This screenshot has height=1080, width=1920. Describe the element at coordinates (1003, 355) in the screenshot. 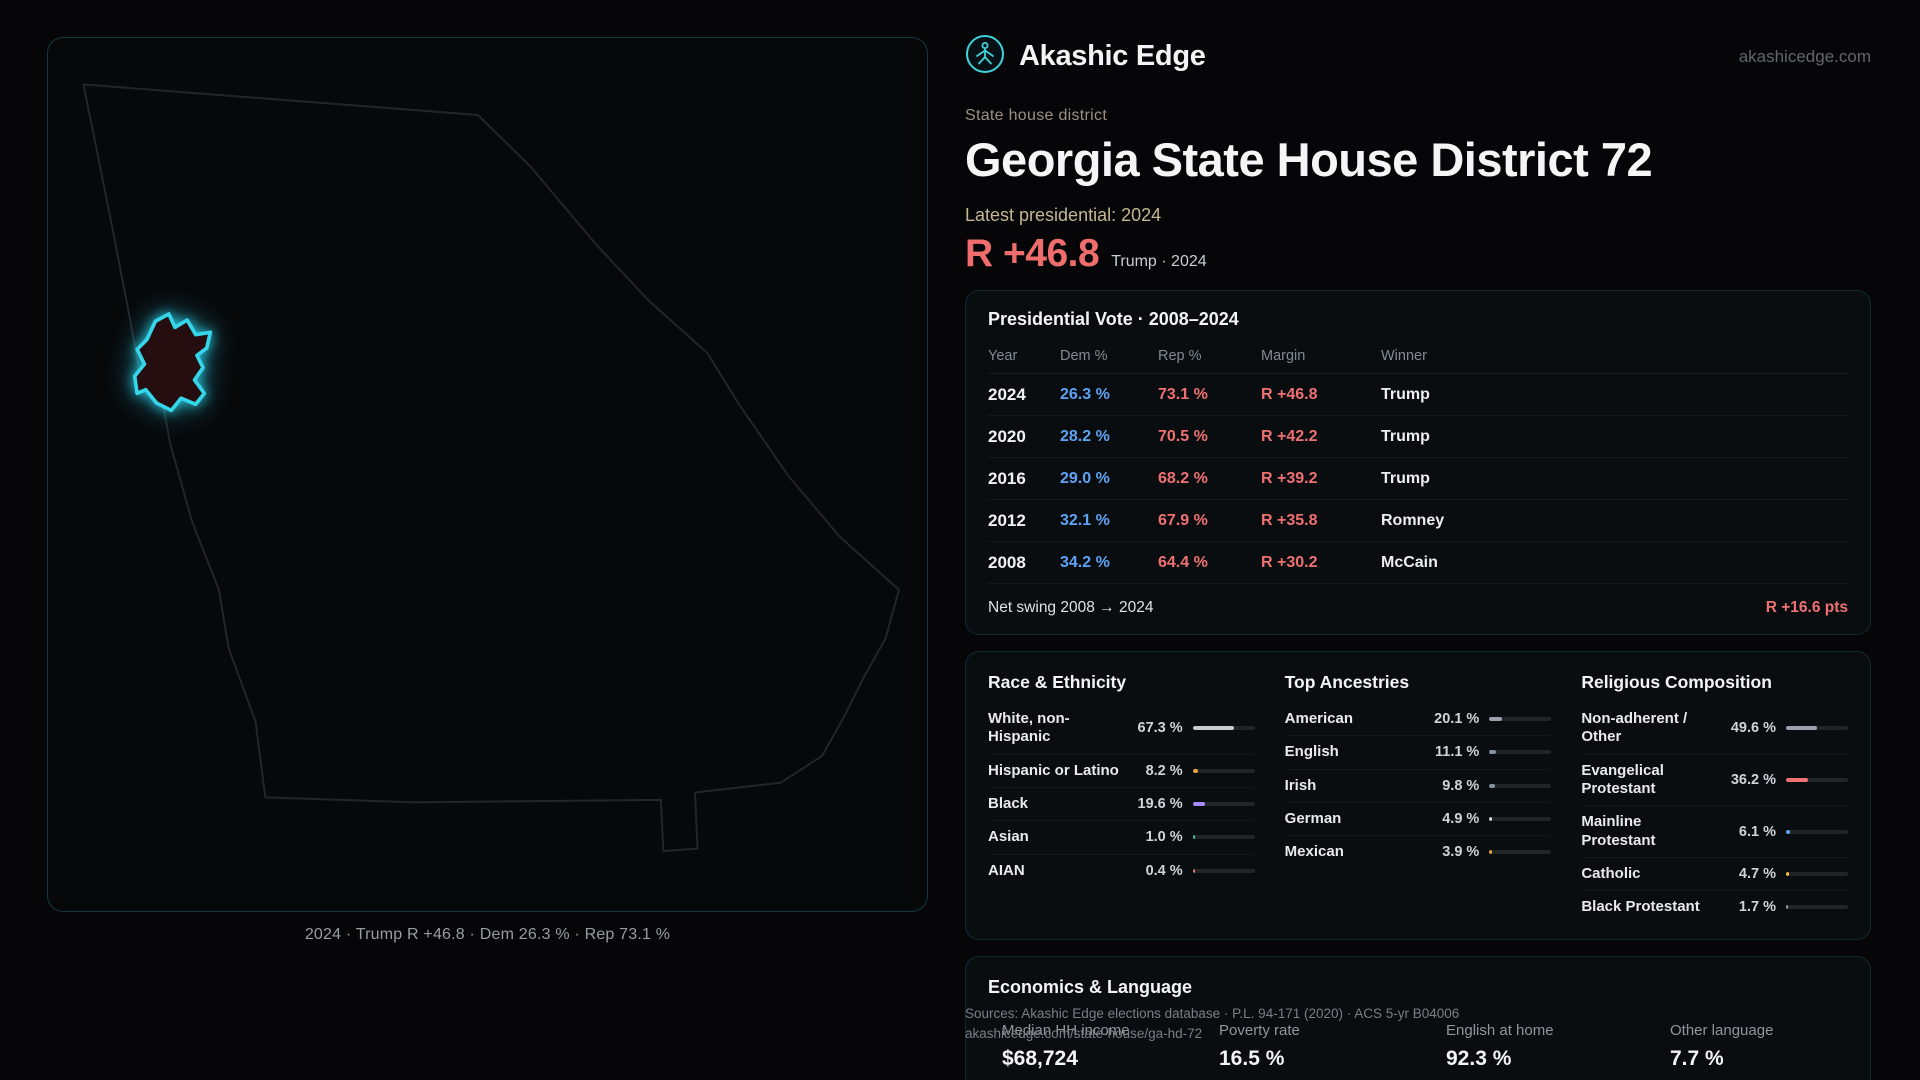

I see `col-year: Year` at that location.